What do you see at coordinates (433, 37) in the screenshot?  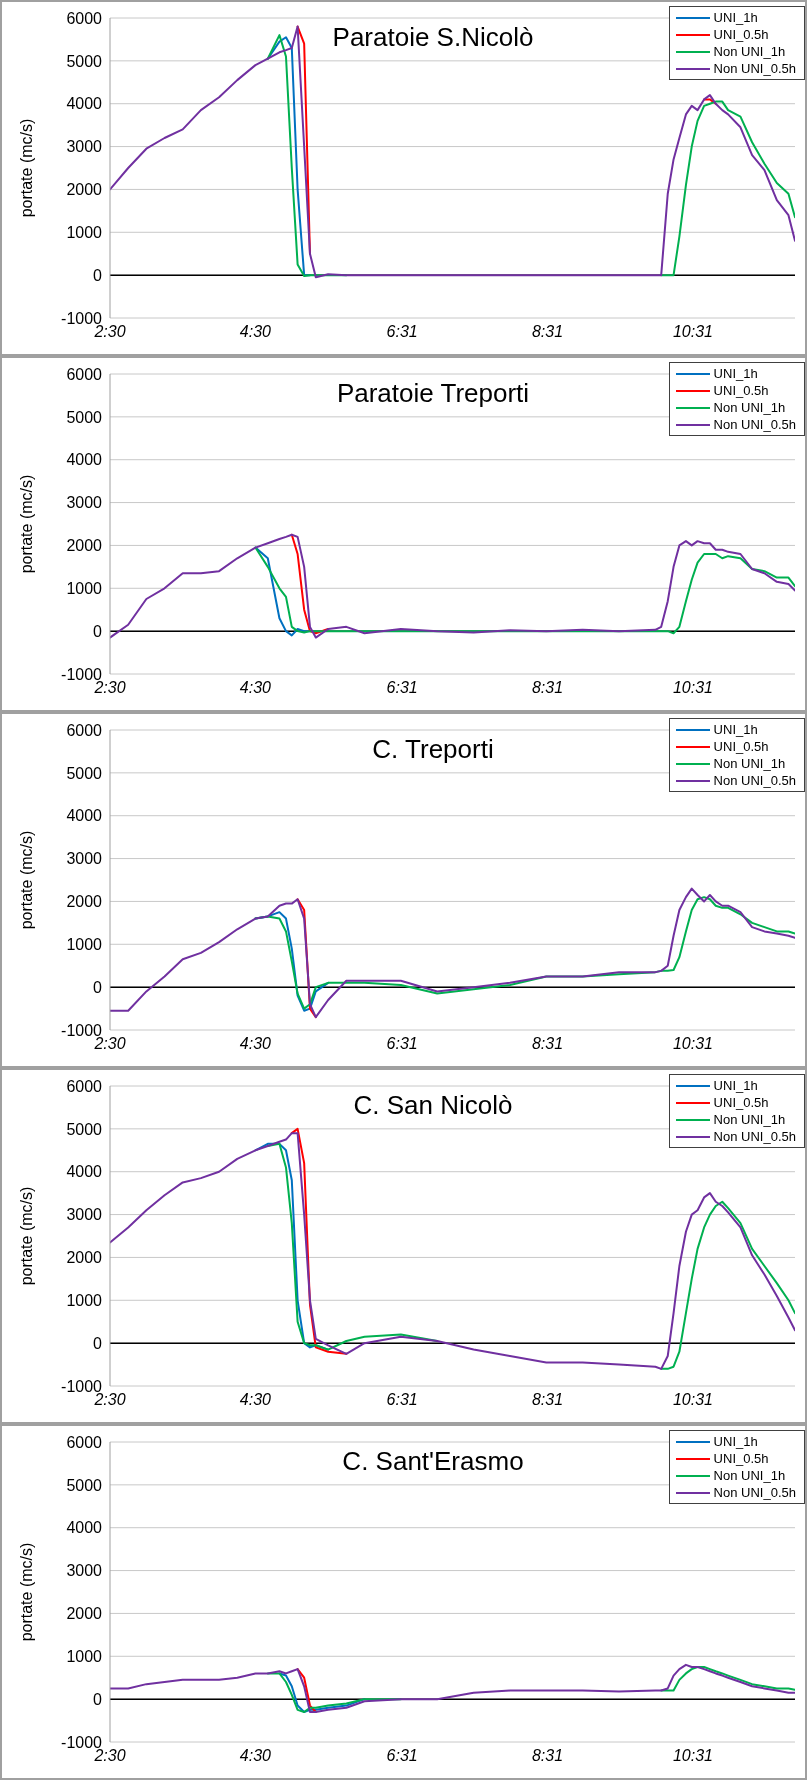 I see `chart-title: Paratoie S.Nicolò` at bounding box center [433, 37].